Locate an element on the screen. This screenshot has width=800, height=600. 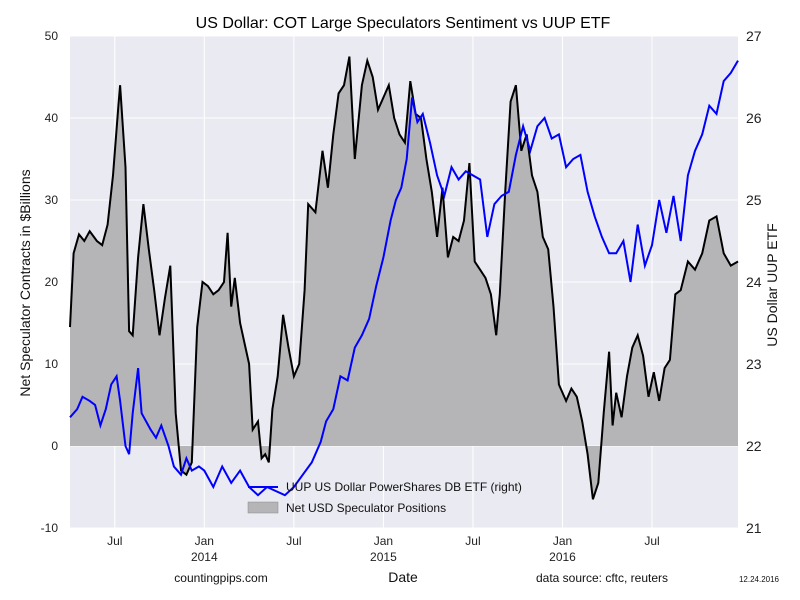
y-tick-left: 0 is located at coordinates (54, 446).